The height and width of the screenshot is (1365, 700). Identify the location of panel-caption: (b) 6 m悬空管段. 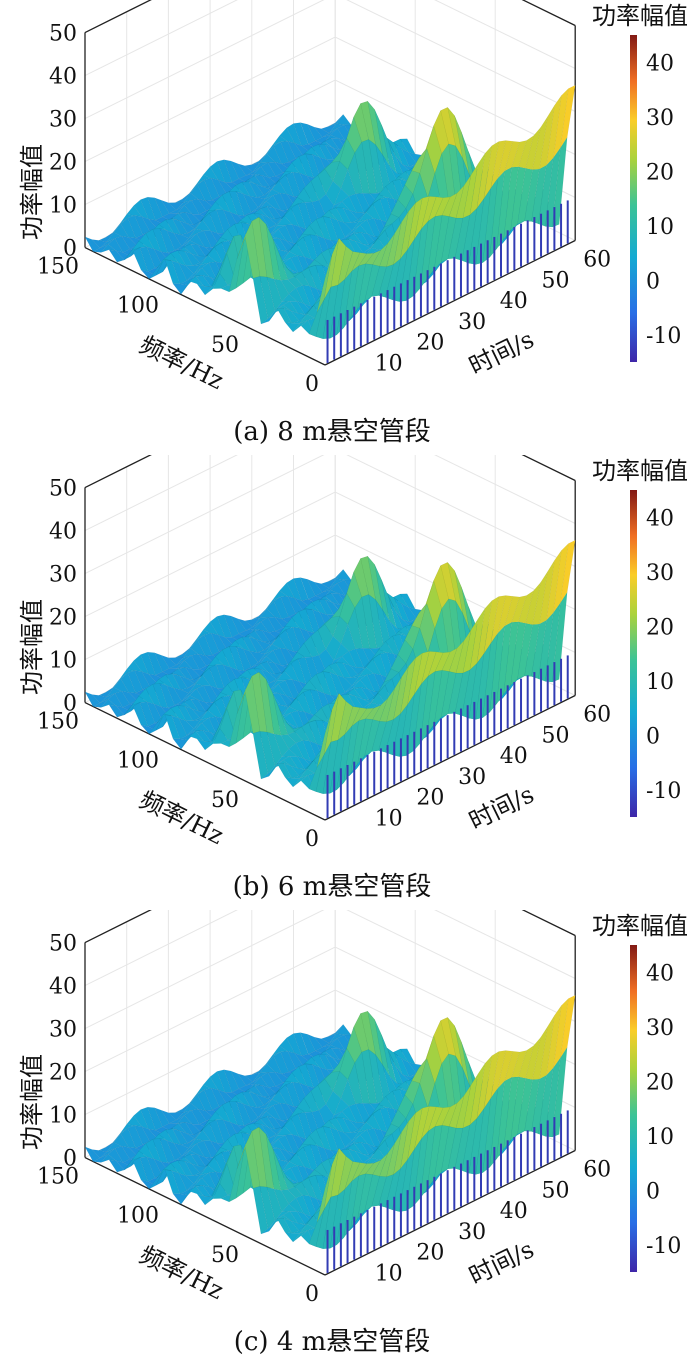
(332, 887).